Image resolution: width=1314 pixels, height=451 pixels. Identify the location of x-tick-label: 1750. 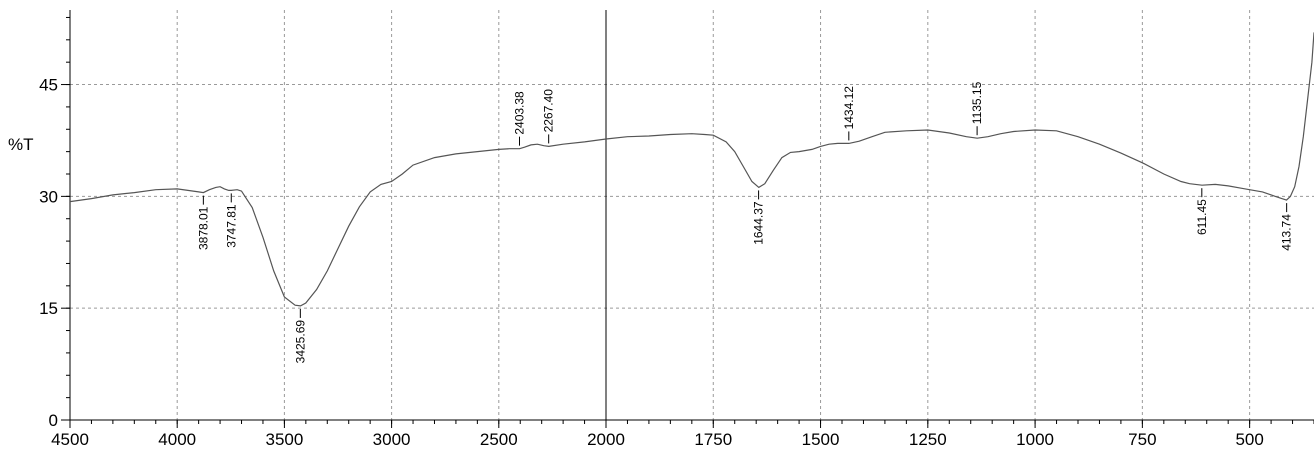
(713, 439).